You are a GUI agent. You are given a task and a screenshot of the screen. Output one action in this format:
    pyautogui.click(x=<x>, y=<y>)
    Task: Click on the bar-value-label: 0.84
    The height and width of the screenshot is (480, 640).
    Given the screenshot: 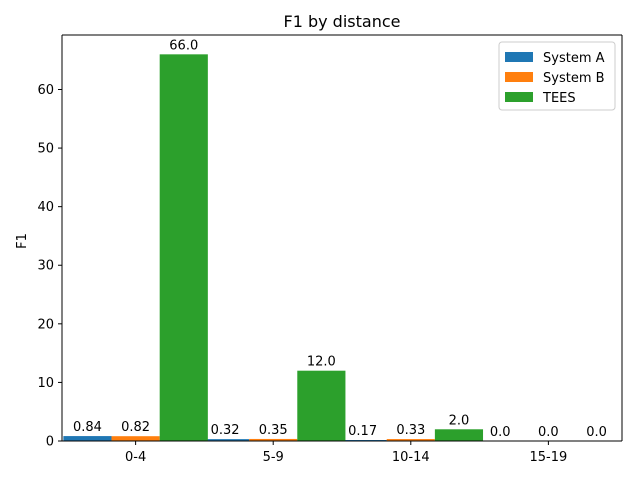 What is the action you would take?
    pyautogui.click(x=87, y=427)
    